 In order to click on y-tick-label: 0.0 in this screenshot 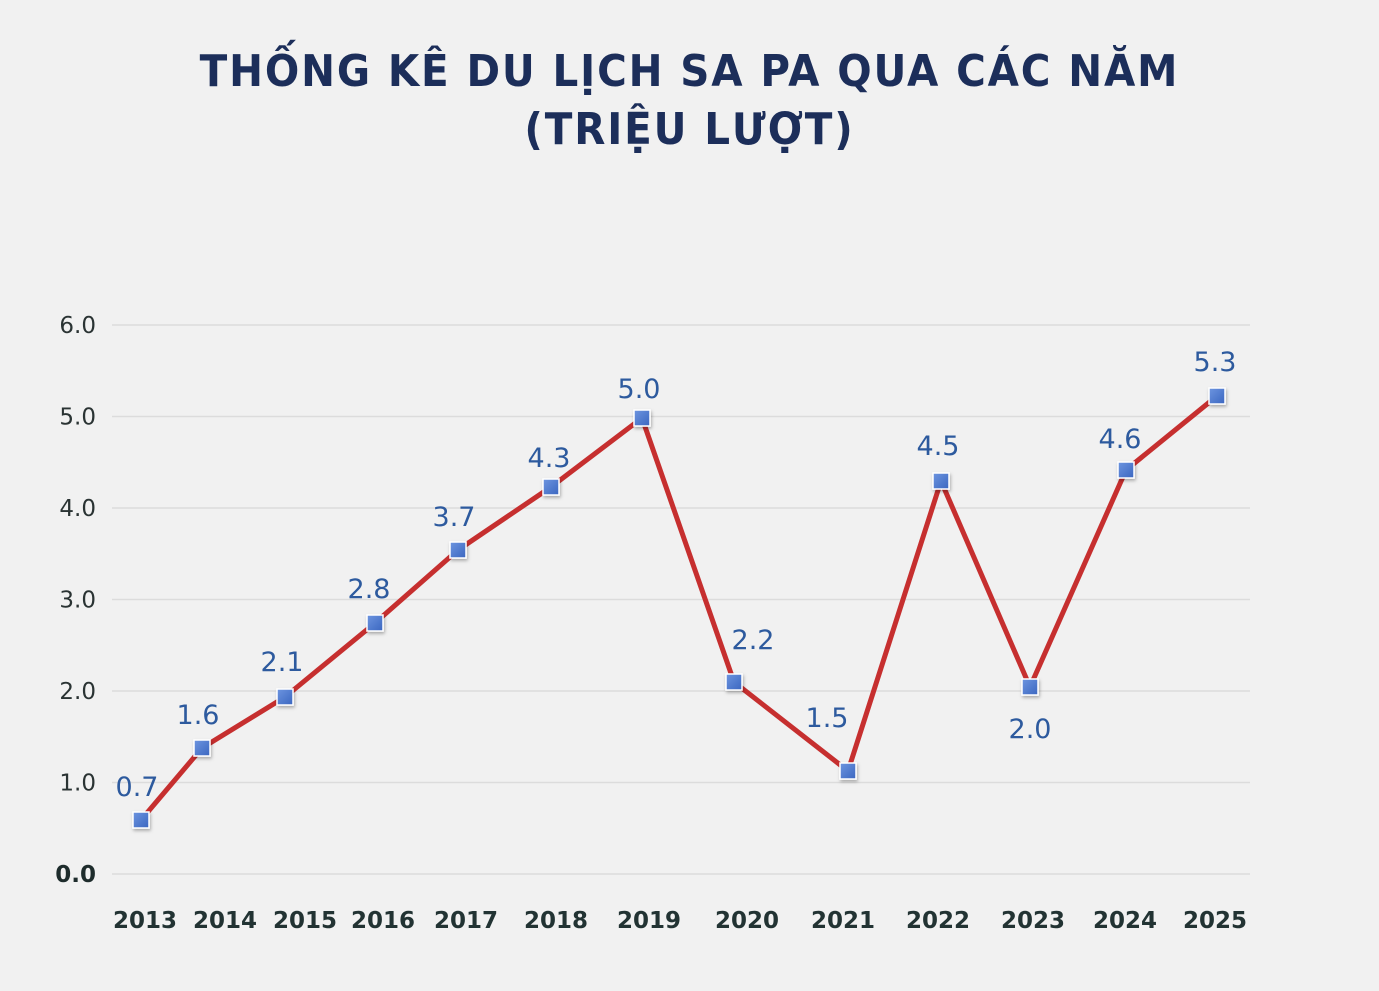, I will do `click(75, 875)`.